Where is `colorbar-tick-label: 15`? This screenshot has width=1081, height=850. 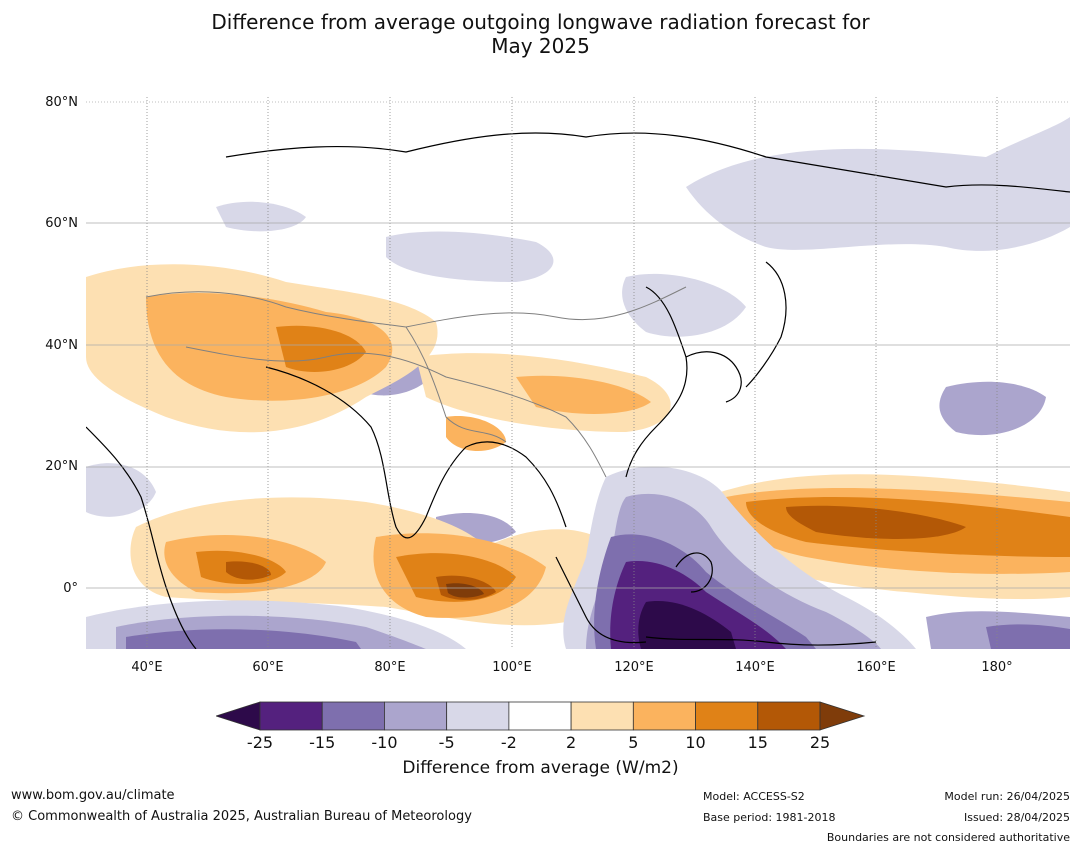
colorbar-tick-label: 15 is located at coordinates (757, 742).